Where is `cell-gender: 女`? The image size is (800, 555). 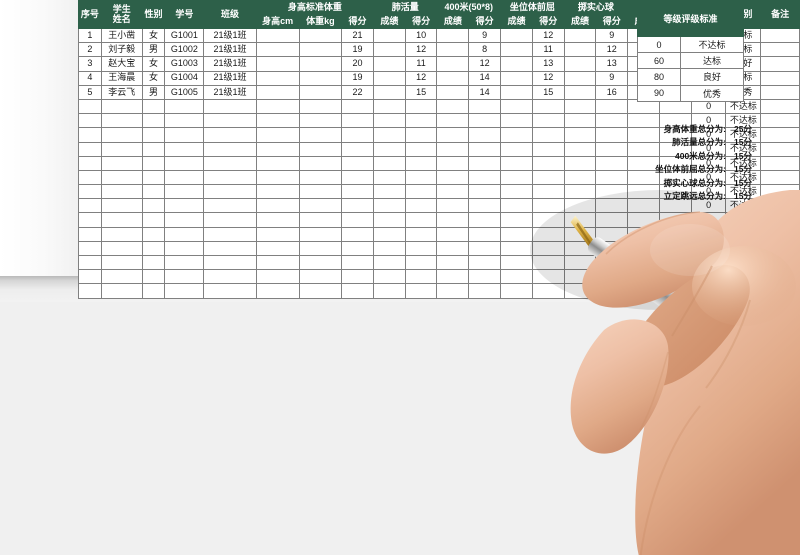
cell-gender: 女 is located at coordinates (153, 78).